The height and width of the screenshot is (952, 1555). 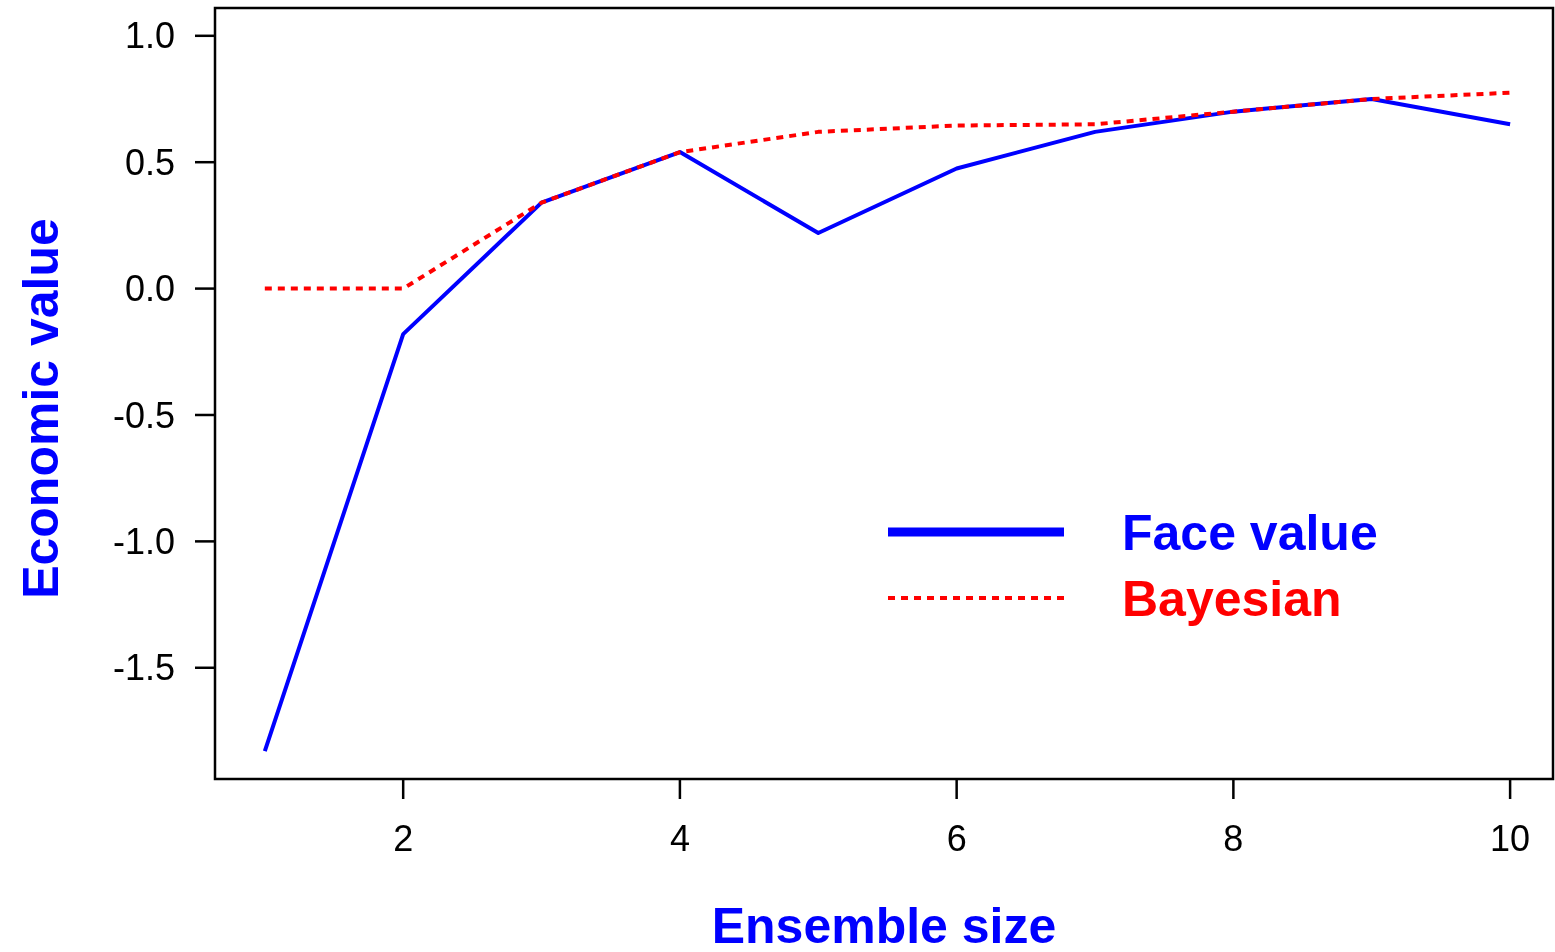 I want to click on x-tick-label: 10, so click(x=1510, y=838).